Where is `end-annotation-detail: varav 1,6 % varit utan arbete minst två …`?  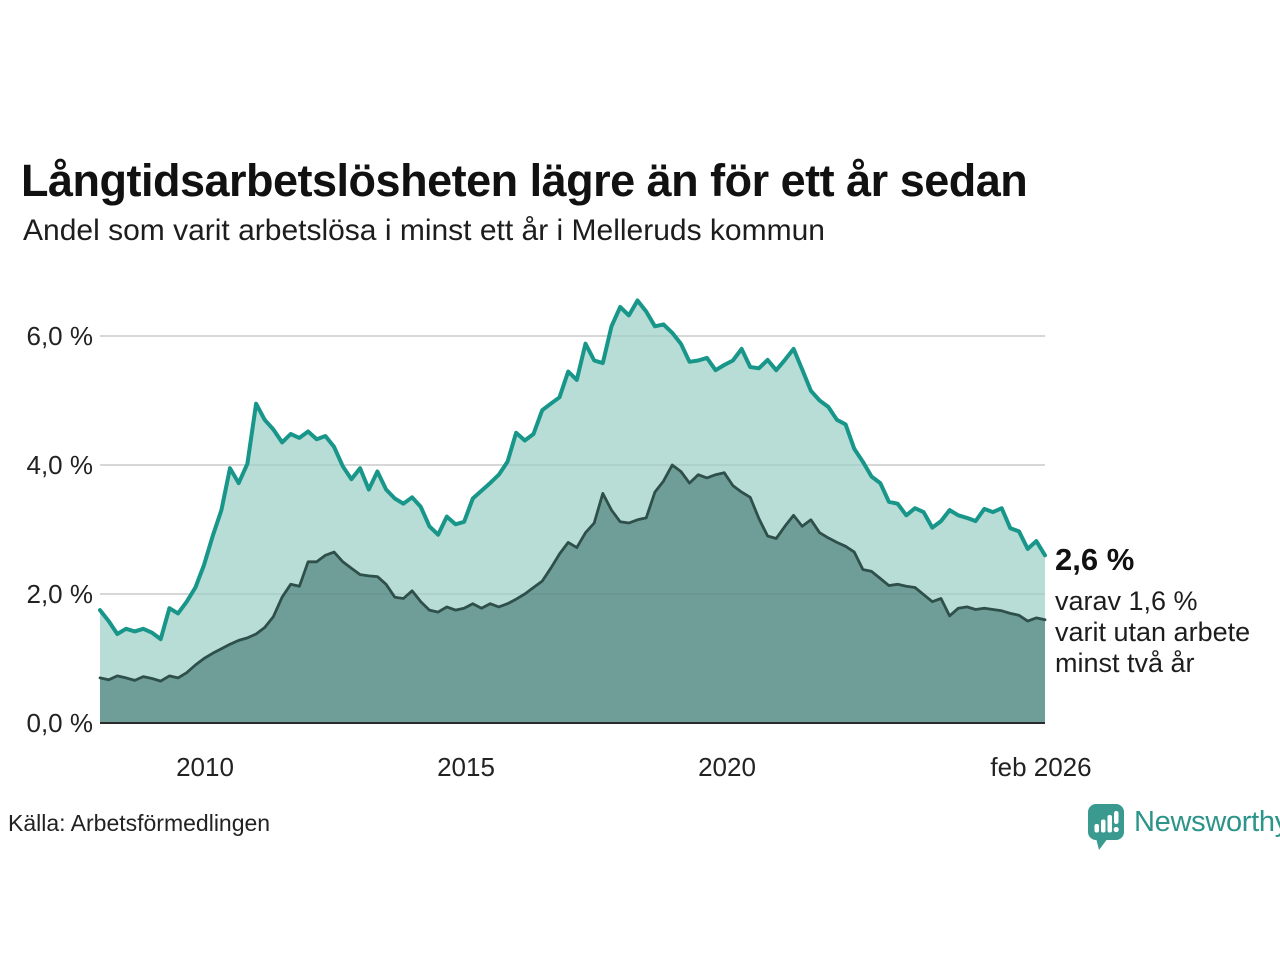 end-annotation-detail: varav 1,6 % varit utan arbete minst två … is located at coordinates (1153, 632).